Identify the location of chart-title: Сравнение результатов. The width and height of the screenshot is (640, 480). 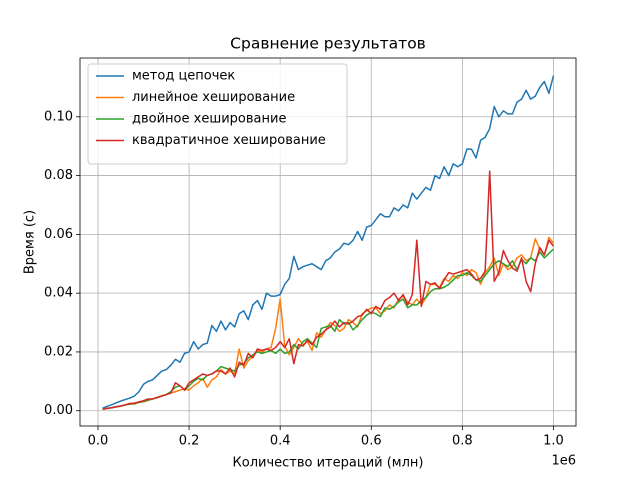
(328, 44).